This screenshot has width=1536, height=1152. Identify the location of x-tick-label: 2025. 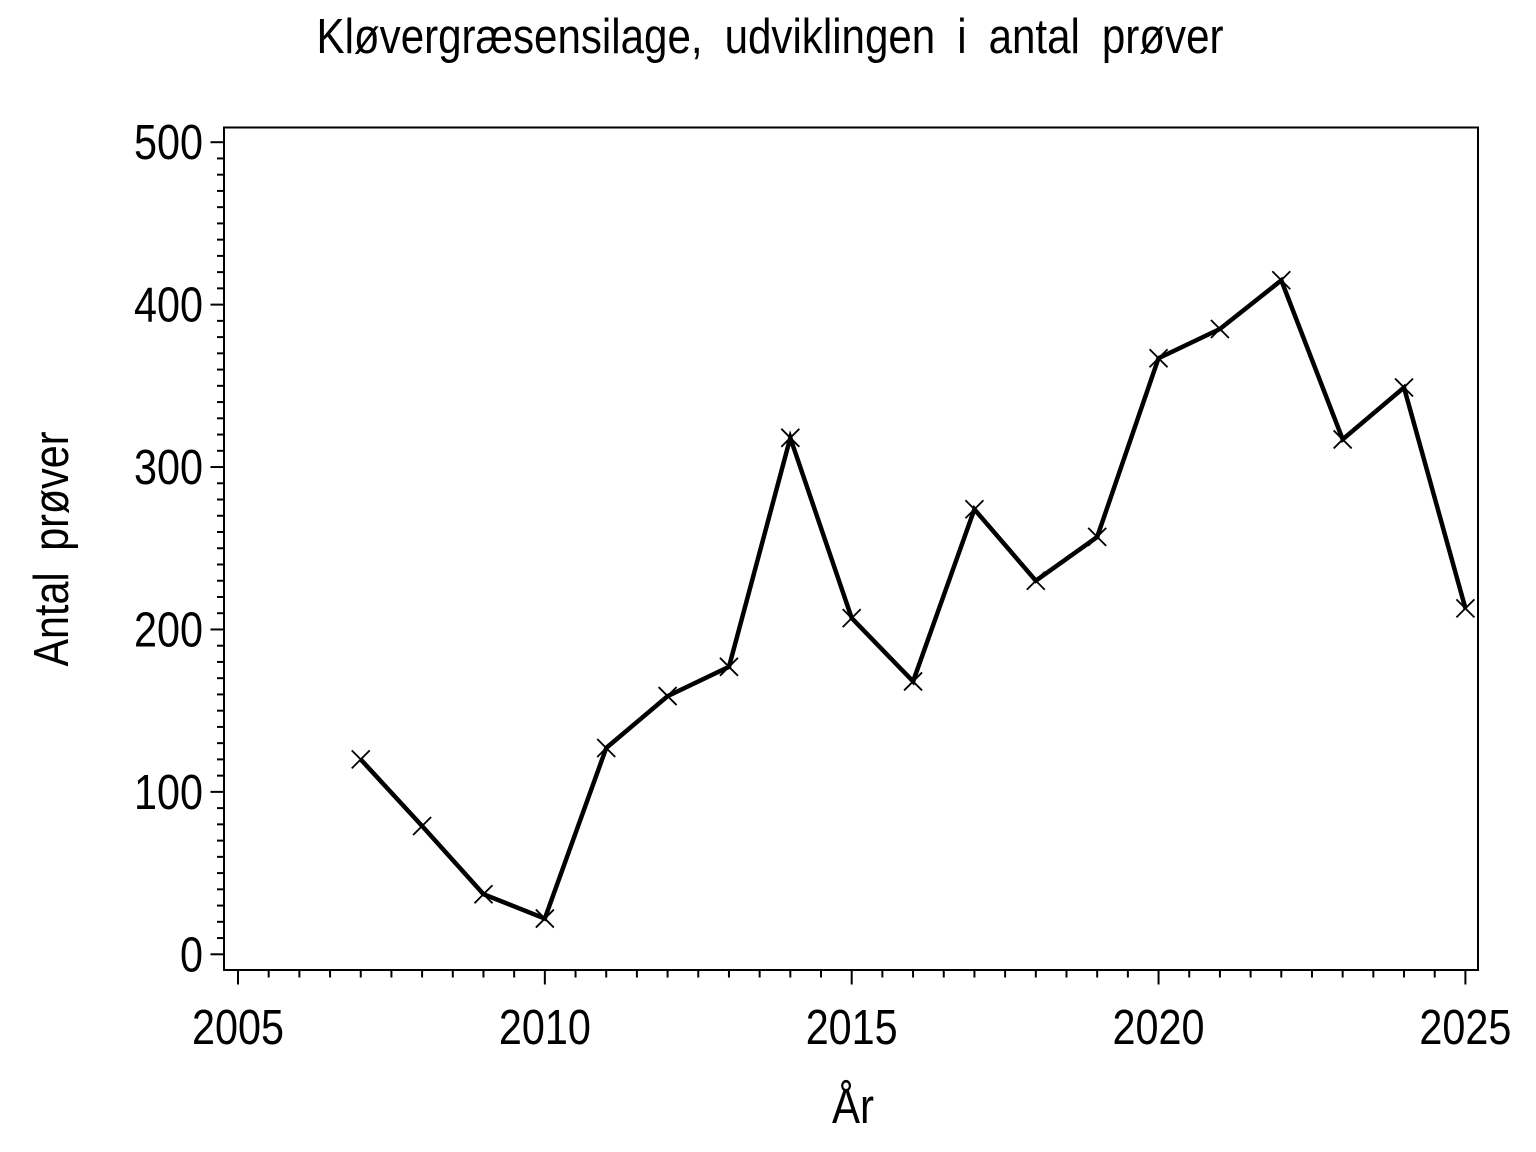
(1465, 1028).